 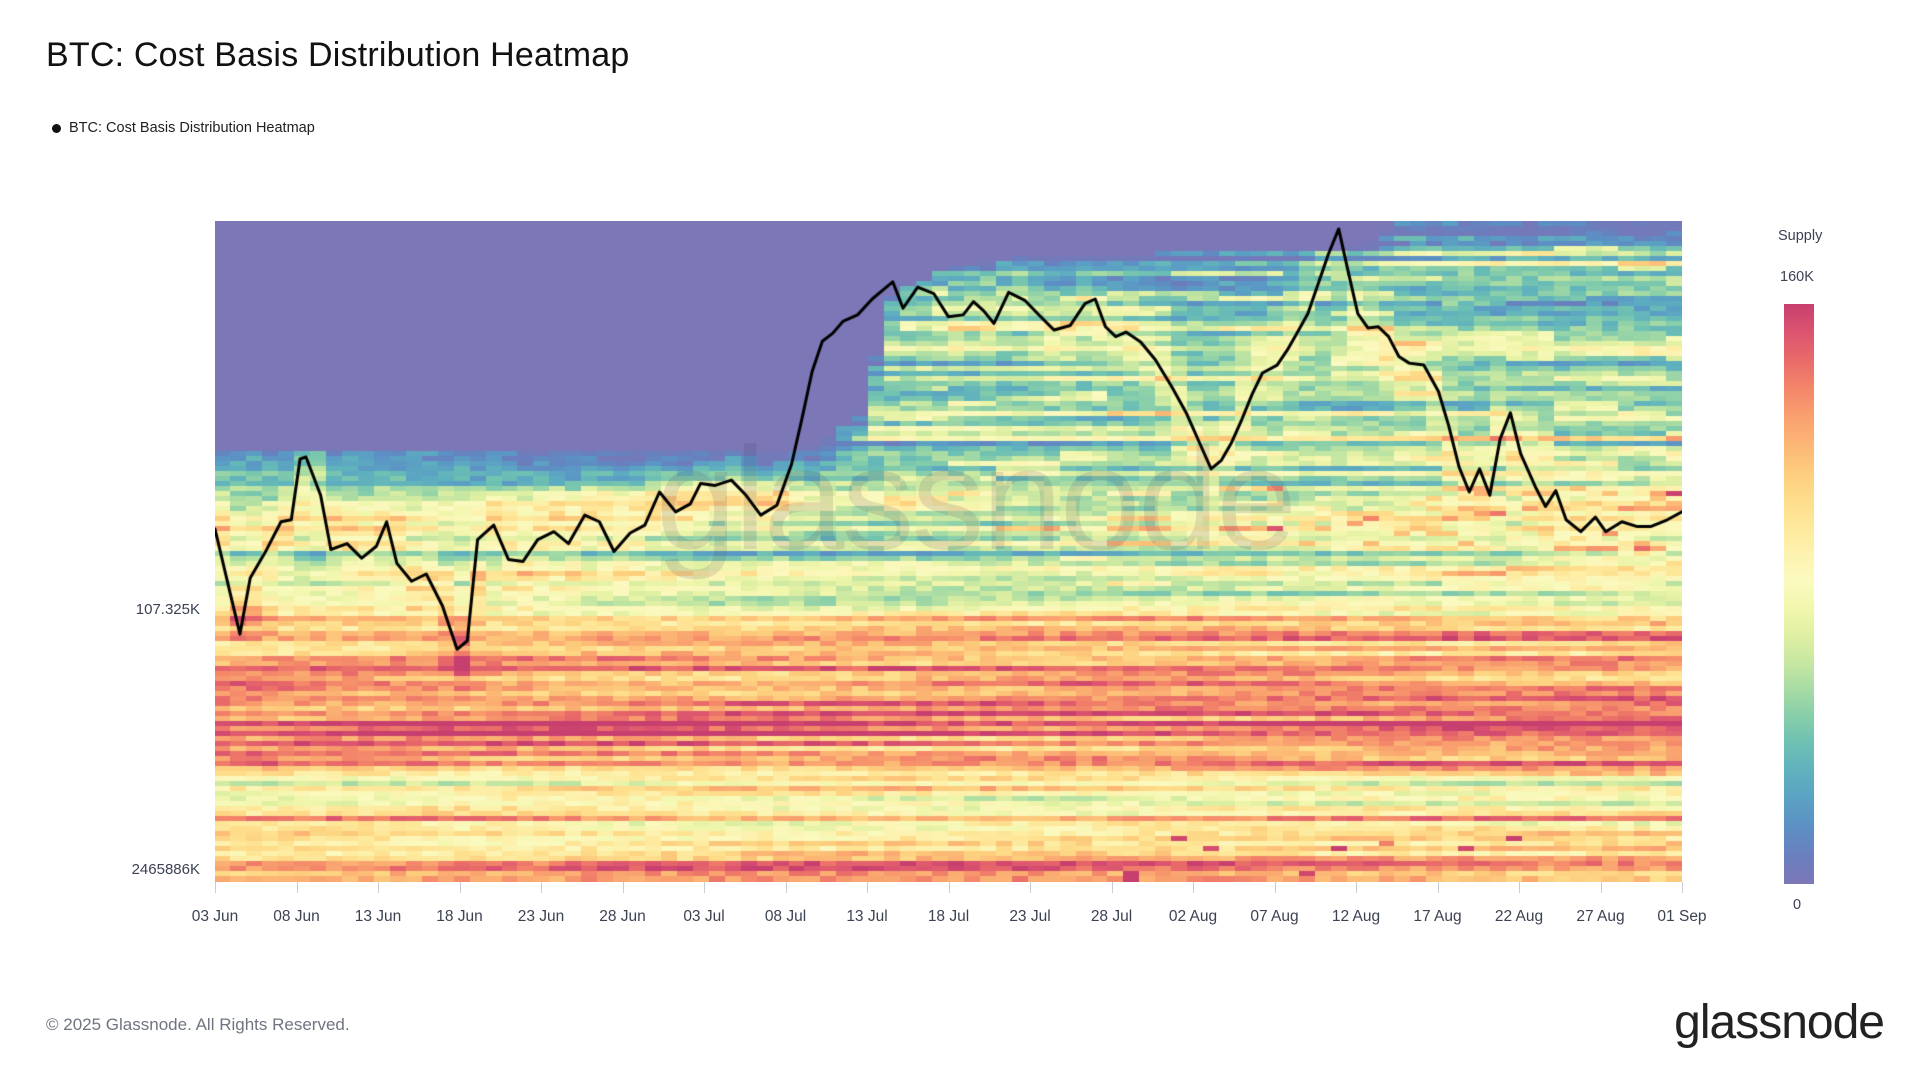 What do you see at coordinates (1437, 916) in the screenshot?
I see `x-axis-tick-label: 17 Aug` at bounding box center [1437, 916].